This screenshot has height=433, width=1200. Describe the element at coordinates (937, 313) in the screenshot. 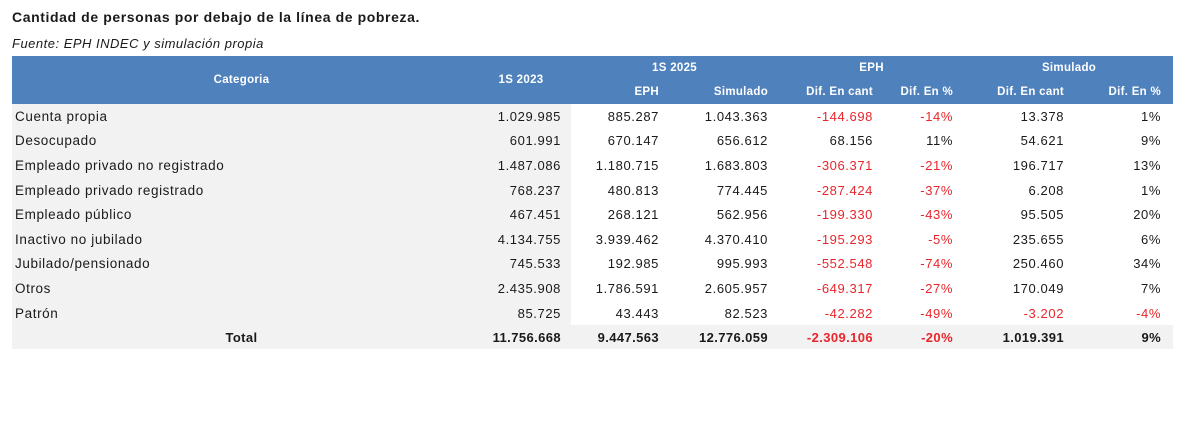

I see `row-eph-dif-pct: -49%` at that location.